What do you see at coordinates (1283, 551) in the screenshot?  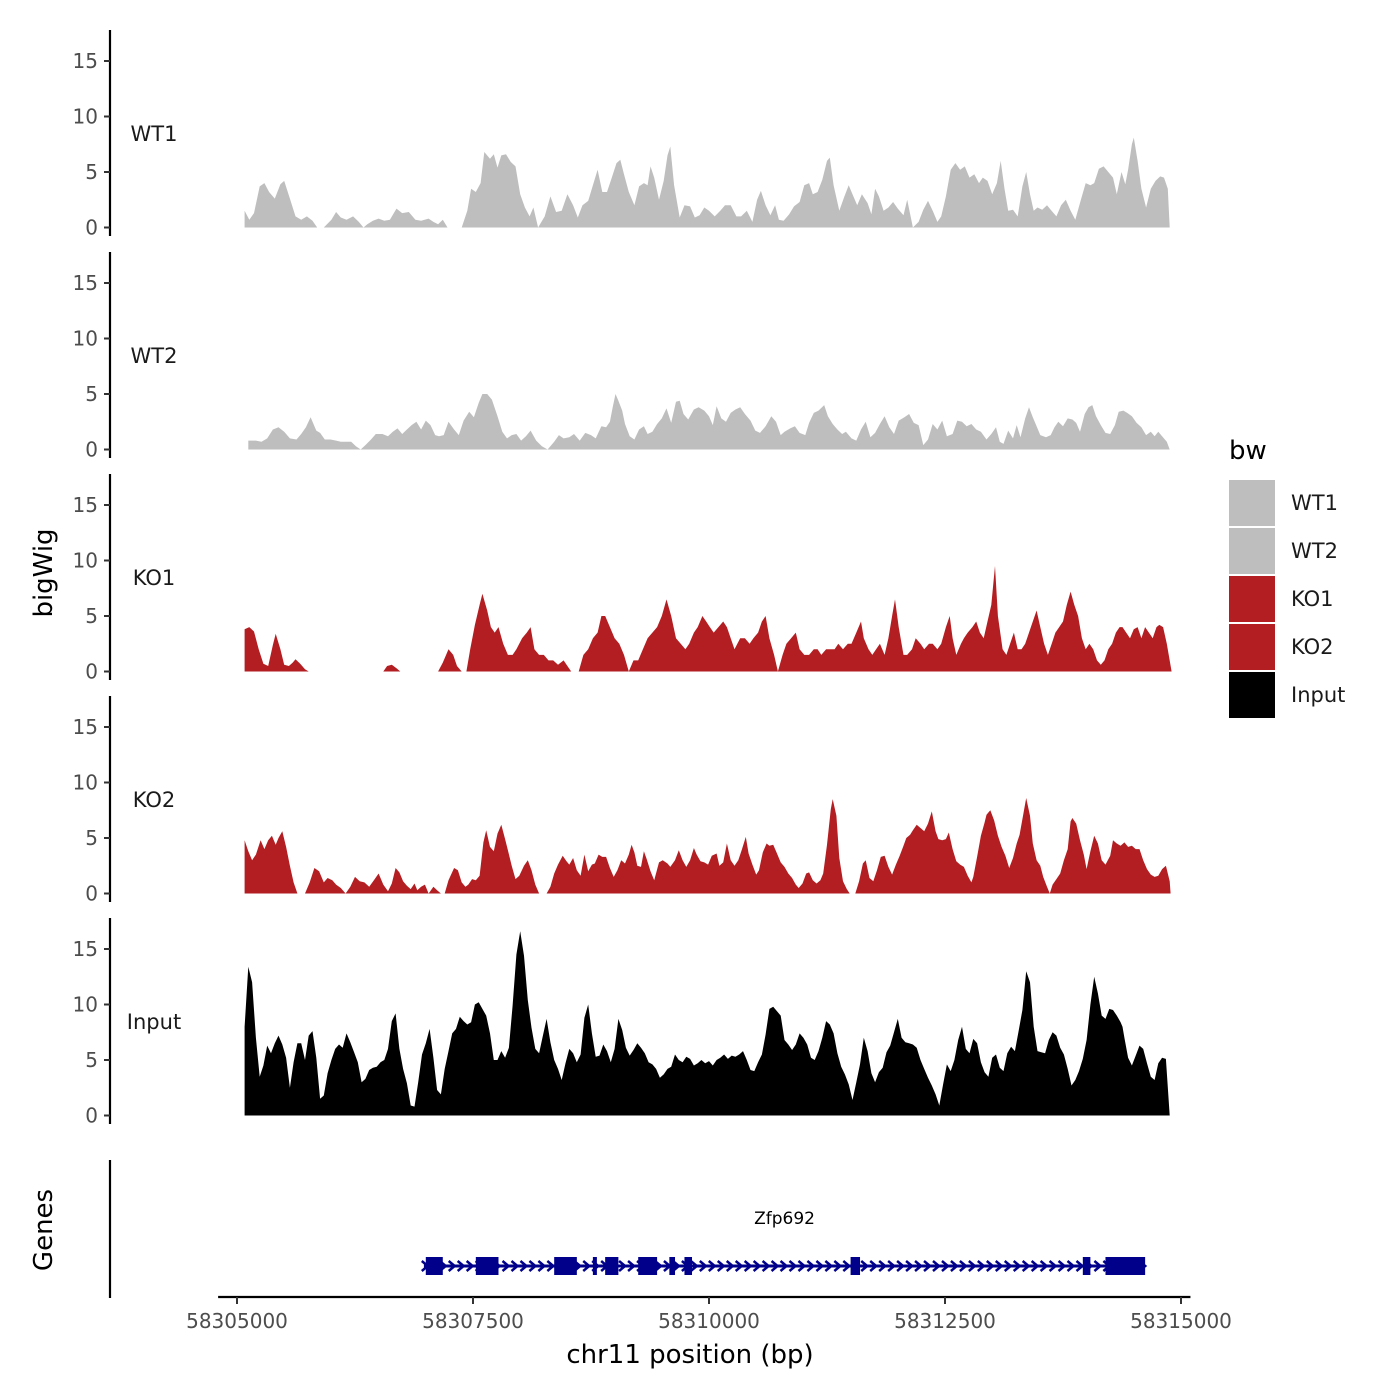 I see `legend-entry-wt2: WT2` at bounding box center [1283, 551].